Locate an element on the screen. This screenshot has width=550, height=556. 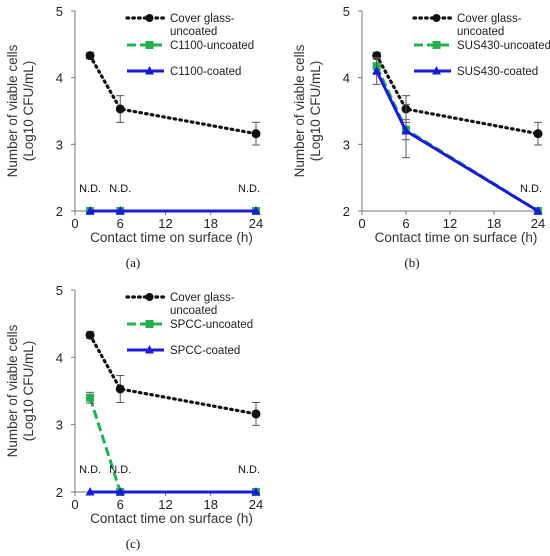
legend-label: SPCC-coated is located at coordinates (205, 351).